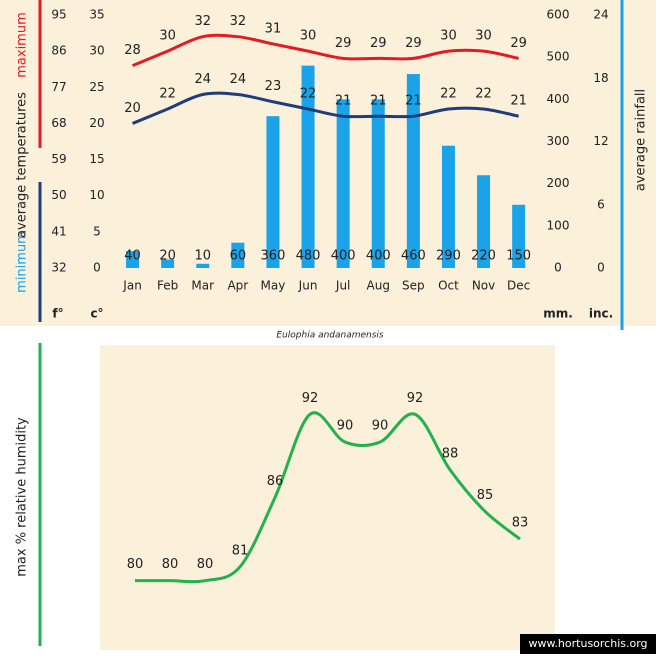 The image size is (660, 664). Describe the element at coordinates (601, 268) in the screenshot. I see `y4-tick-label: 0` at that location.